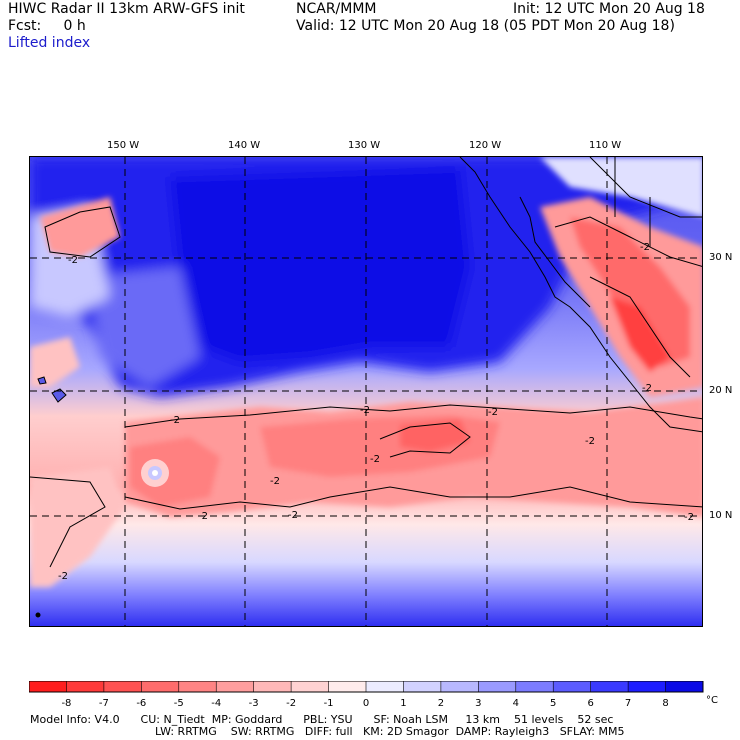 This screenshot has height=740, width=740. Describe the element at coordinates (254, 703) in the screenshot. I see `scale-tick-label: -3` at that location.